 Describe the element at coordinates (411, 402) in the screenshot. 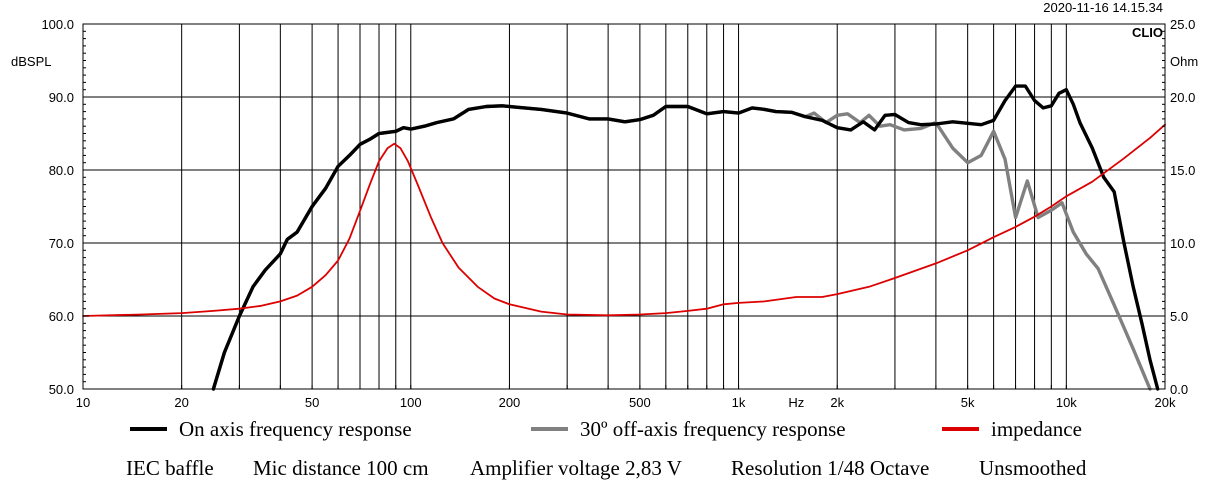

I see `x-tick-label: 100` at that location.